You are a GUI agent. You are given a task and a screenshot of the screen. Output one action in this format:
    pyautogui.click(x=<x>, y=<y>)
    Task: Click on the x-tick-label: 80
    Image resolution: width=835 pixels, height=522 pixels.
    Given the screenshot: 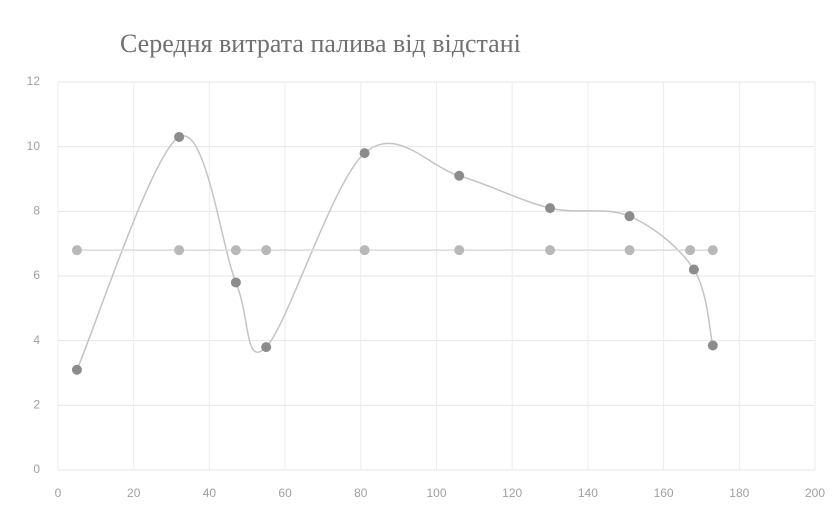 What is the action you would take?
    pyautogui.click(x=361, y=493)
    